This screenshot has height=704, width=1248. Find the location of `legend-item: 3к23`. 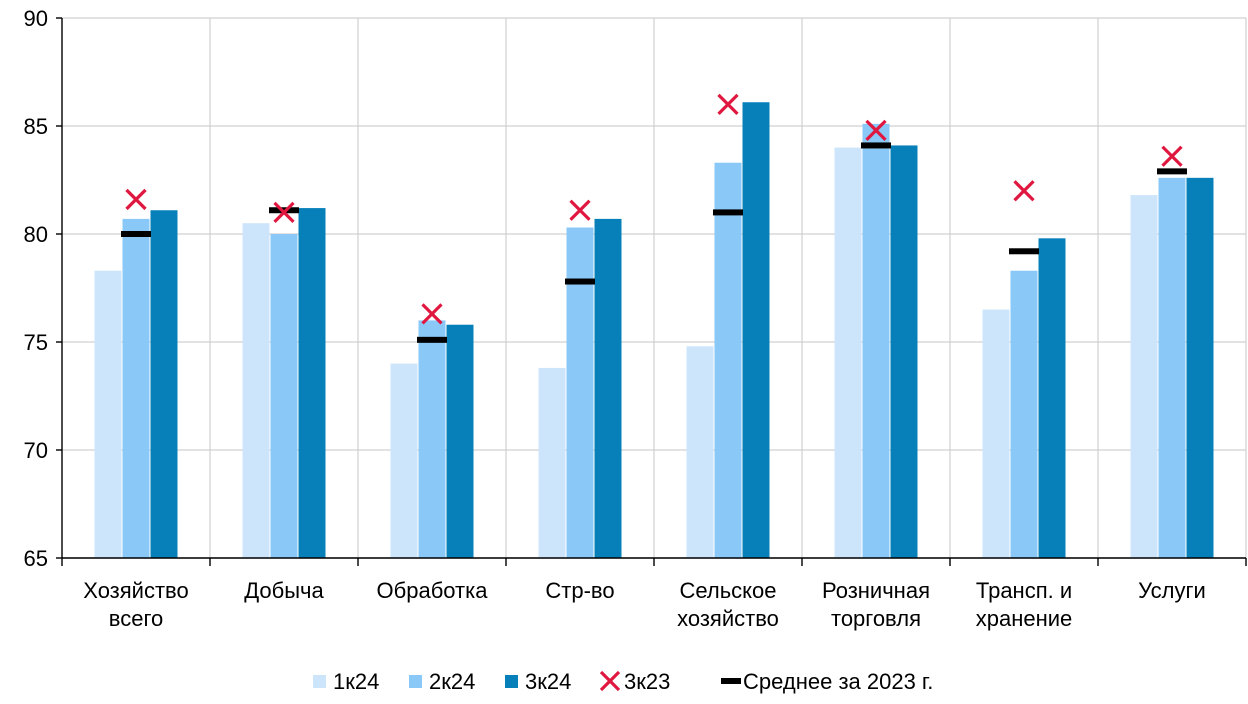

legend-item: 3к23 is located at coordinates (634, 681).